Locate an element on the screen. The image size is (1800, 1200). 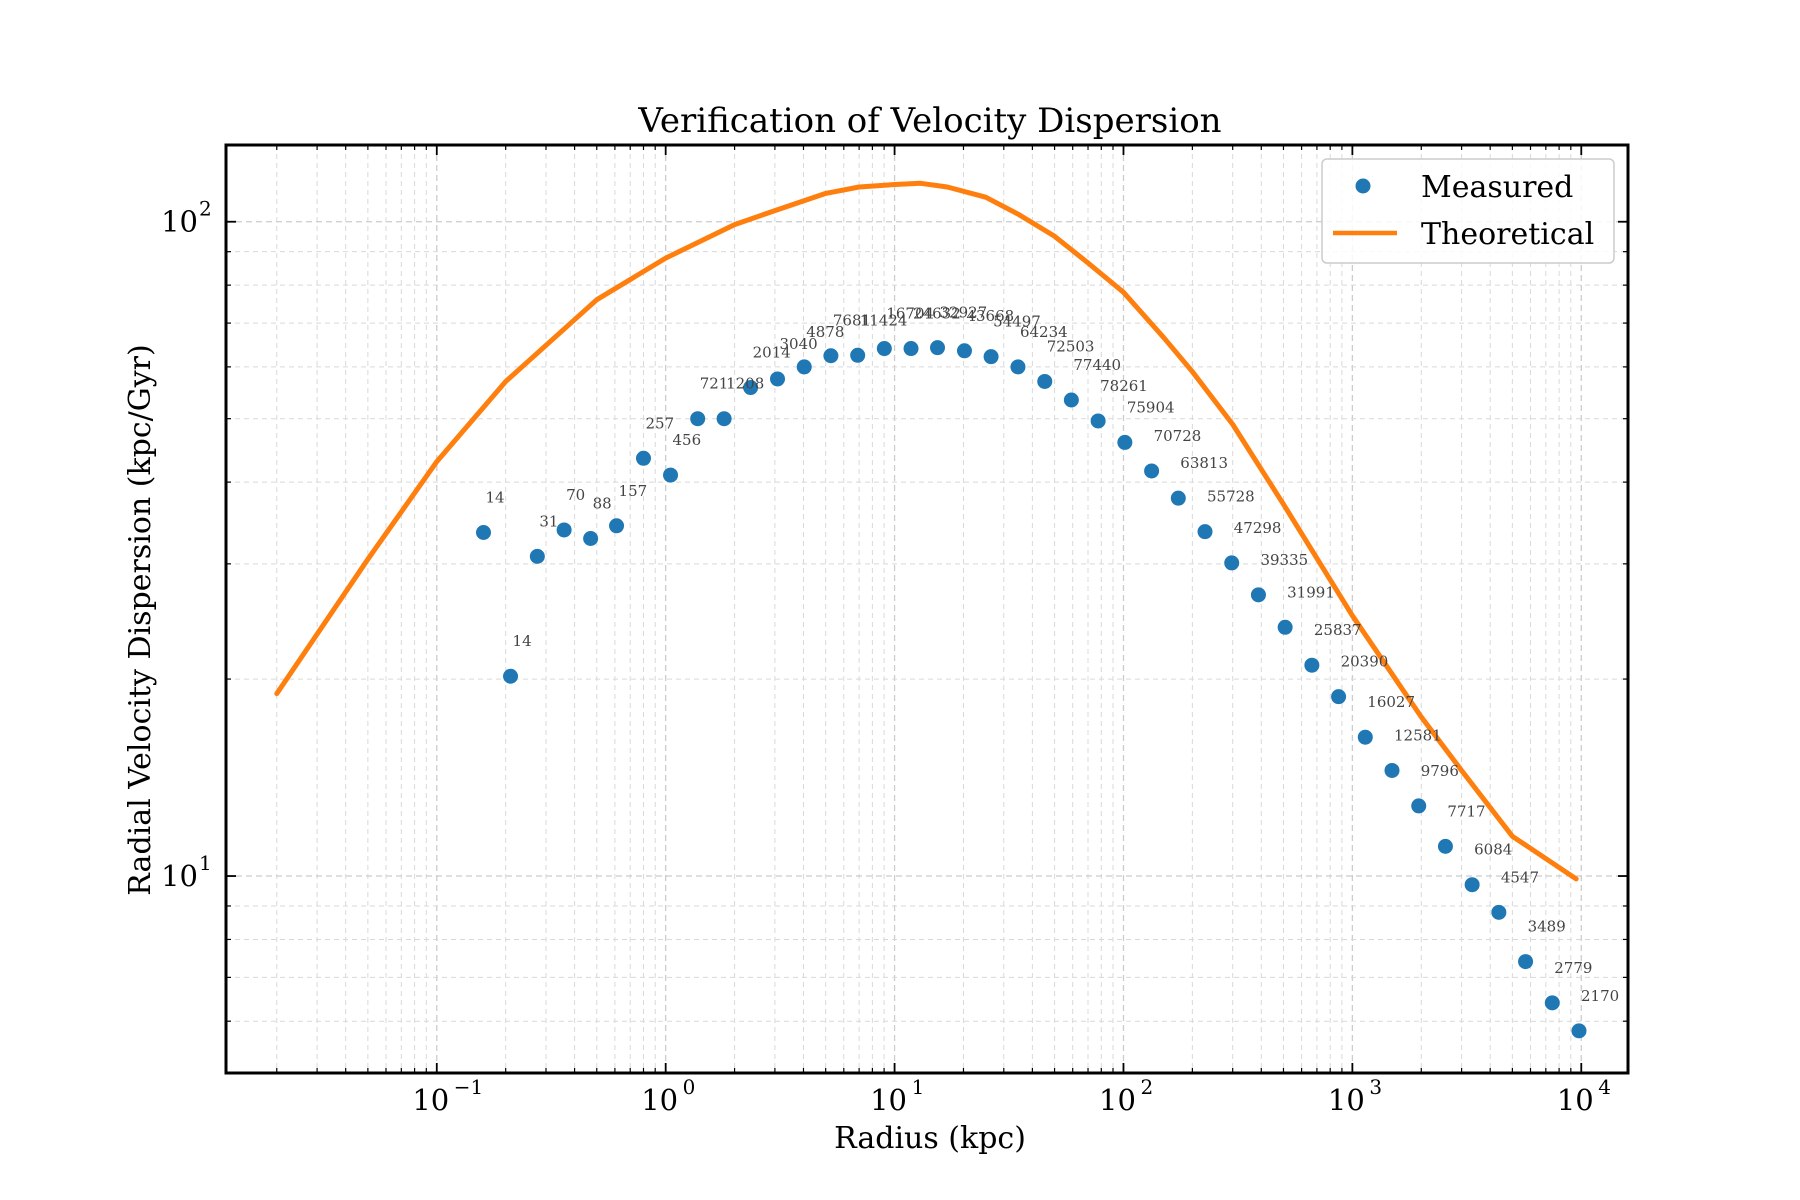
measured-point-label: 31991 is located at coordinates (1311, 592).